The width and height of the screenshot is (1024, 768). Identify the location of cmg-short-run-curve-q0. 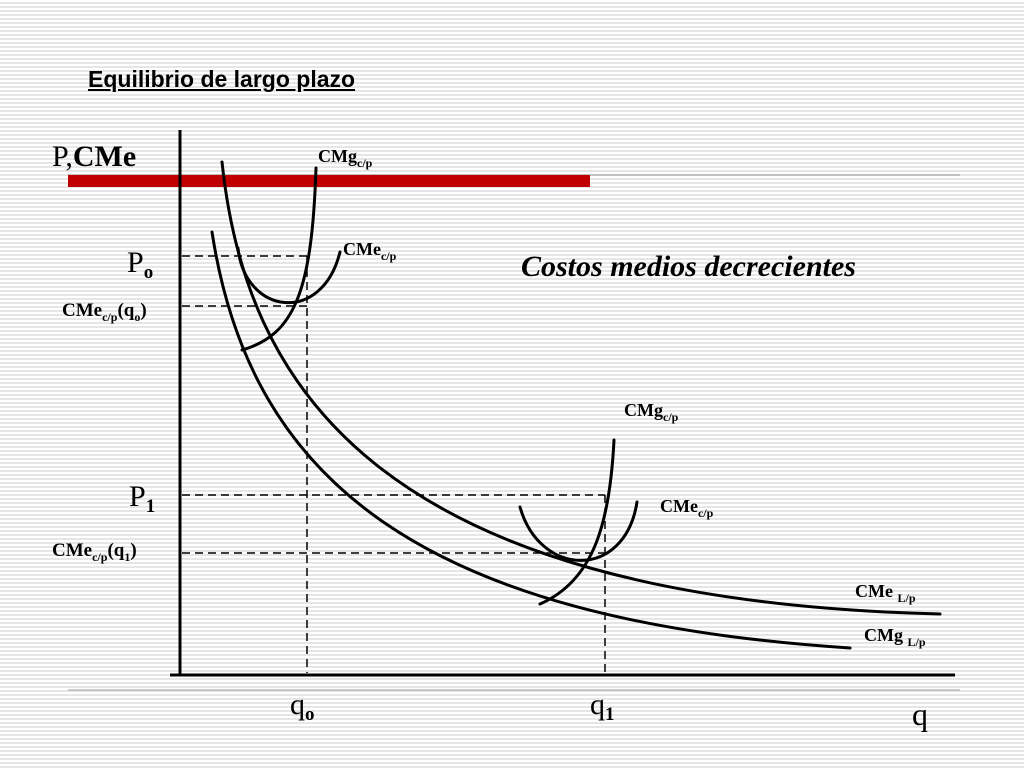
(279, 259).